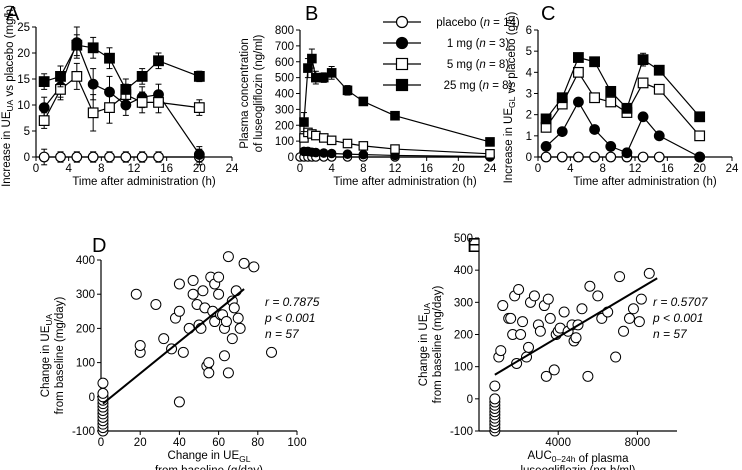 Image resolution: width=742 pixels, height=470 pixels. What do you see at coordinates (209, 457) in the screenshot?
I see `panel-d-x-axis-label-line1: Change in UEGL` at bounding box center [209, 457].